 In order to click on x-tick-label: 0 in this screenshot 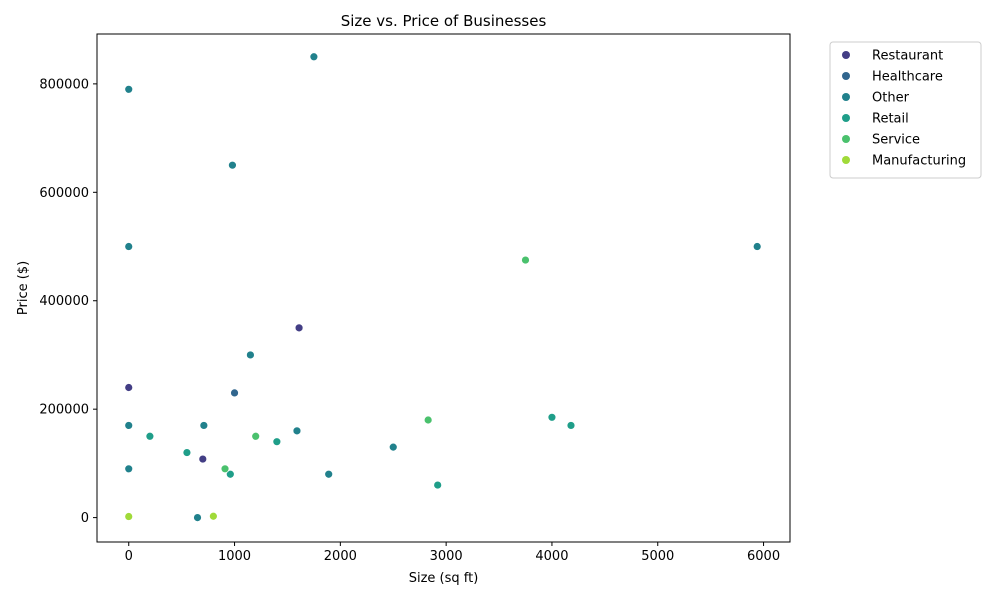, I will do `click(129, 556)`.